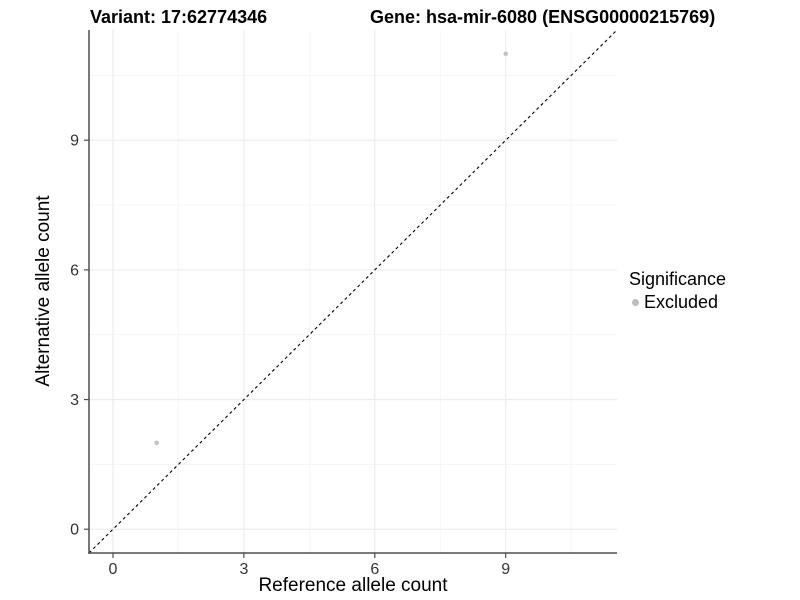 This screenshot has height=600, width=800. I want to click on gene-title: Gene: hsa-mir-6080 (ENSG00000215769), so click(543, 17).